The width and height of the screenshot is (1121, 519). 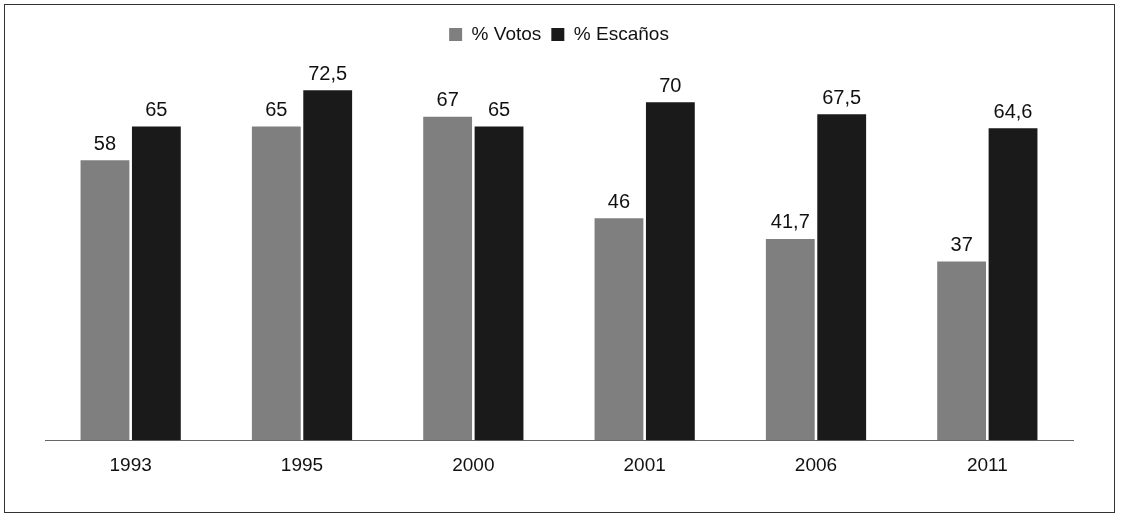 I want to click on x-tick-label: 1993, so click(x=130, y=464).